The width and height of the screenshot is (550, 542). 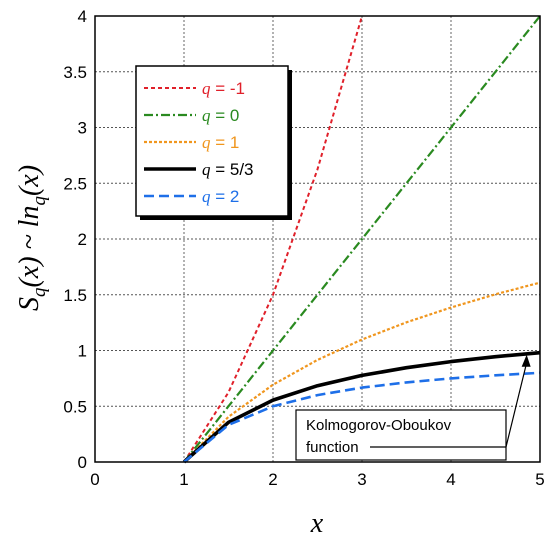 What do you see at coordinates (75, 183) in the screenshot?
I see `y-tick-label: 2.5` at bounding box center [75, 183].